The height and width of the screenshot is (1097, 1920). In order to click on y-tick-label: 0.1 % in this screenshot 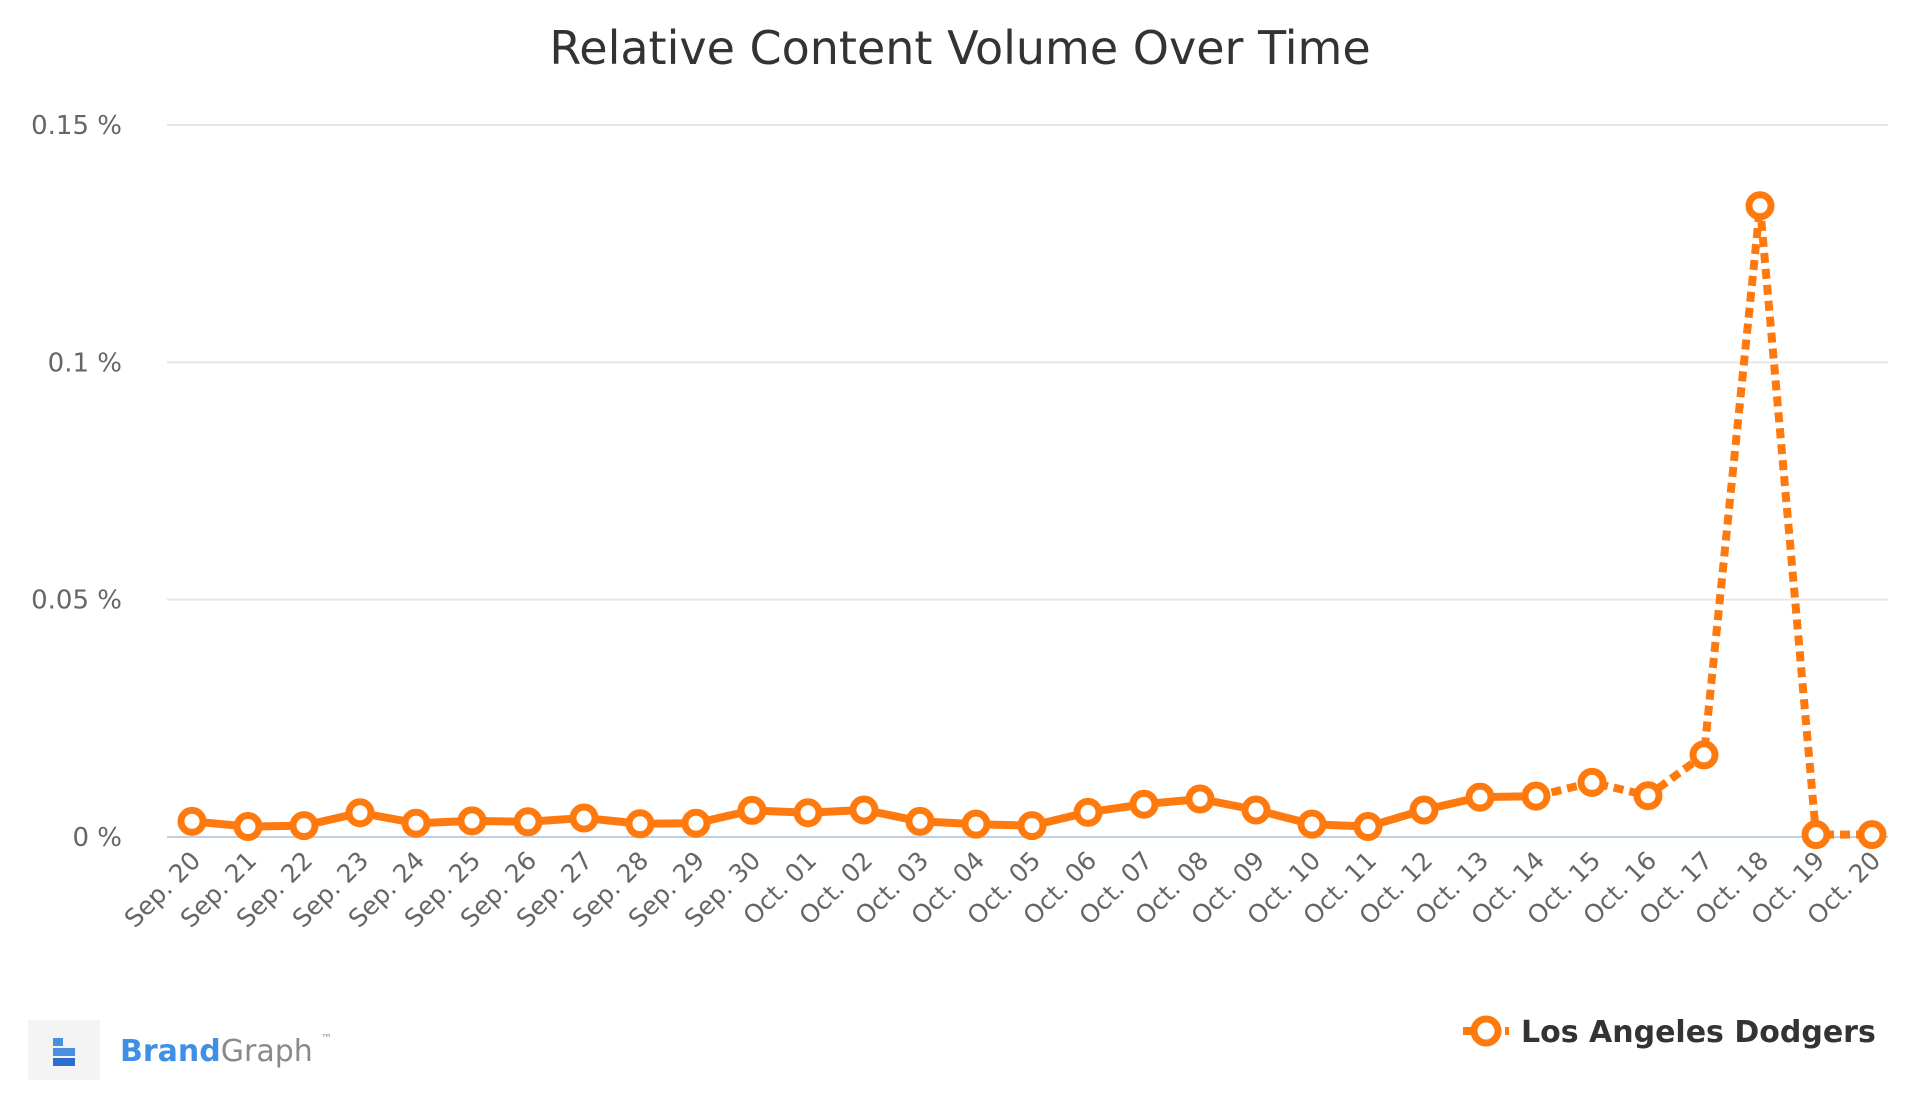, I will do `click(85, 363)`.